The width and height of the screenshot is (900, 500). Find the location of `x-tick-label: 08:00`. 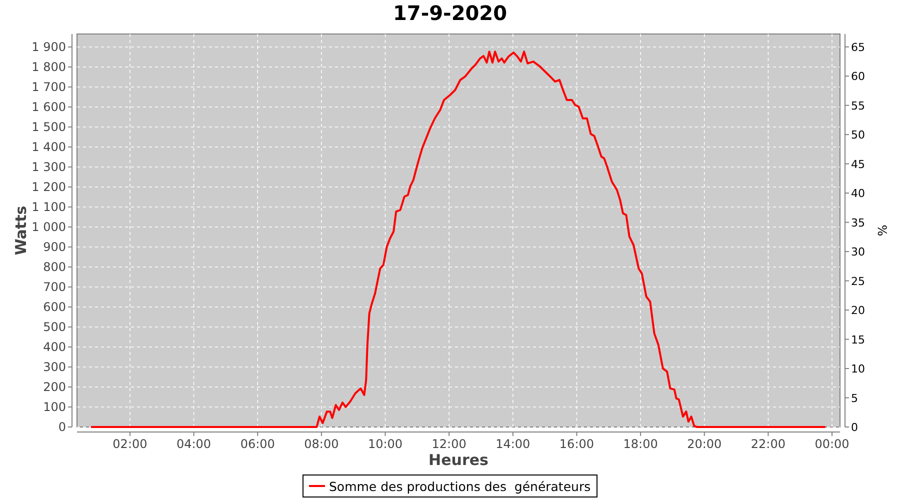

x-tick-label: 08:00 is located at coordinates (321, 444).